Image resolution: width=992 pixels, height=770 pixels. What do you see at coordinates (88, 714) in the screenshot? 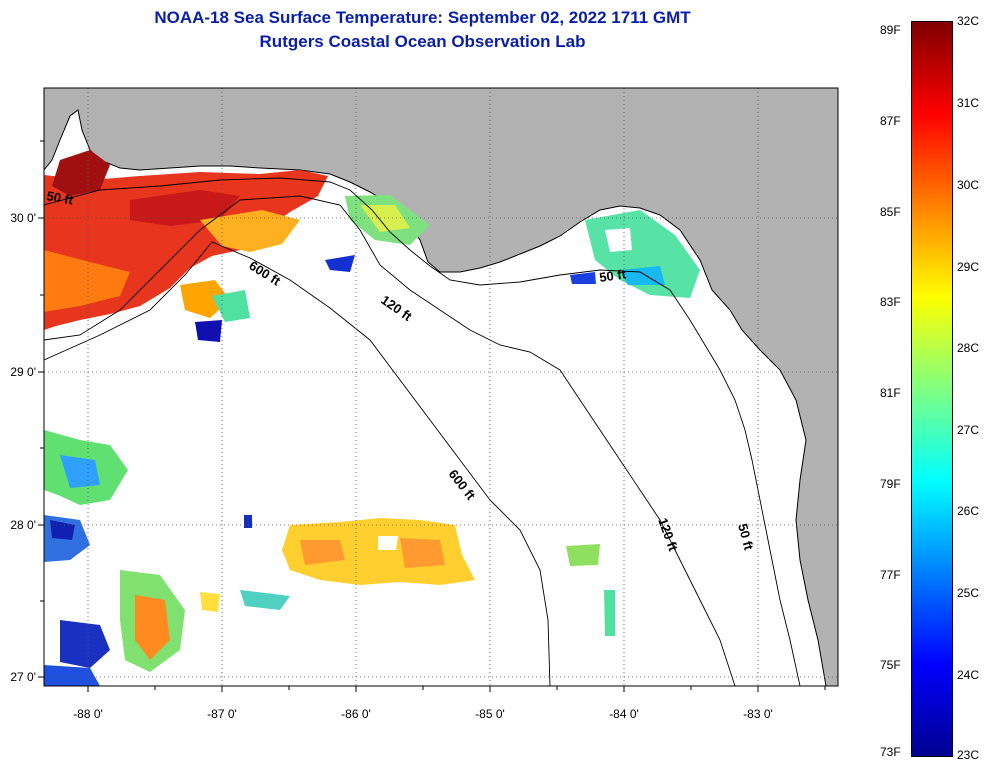
I see `lon-tick-label: -88 0'` at bounding box center [88, 714].